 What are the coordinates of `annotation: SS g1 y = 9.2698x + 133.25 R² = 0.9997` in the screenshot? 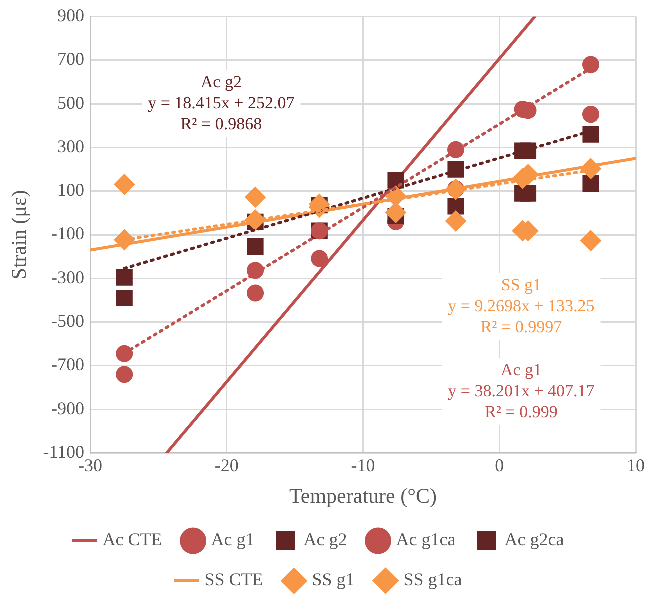 It's located at (521, 305).